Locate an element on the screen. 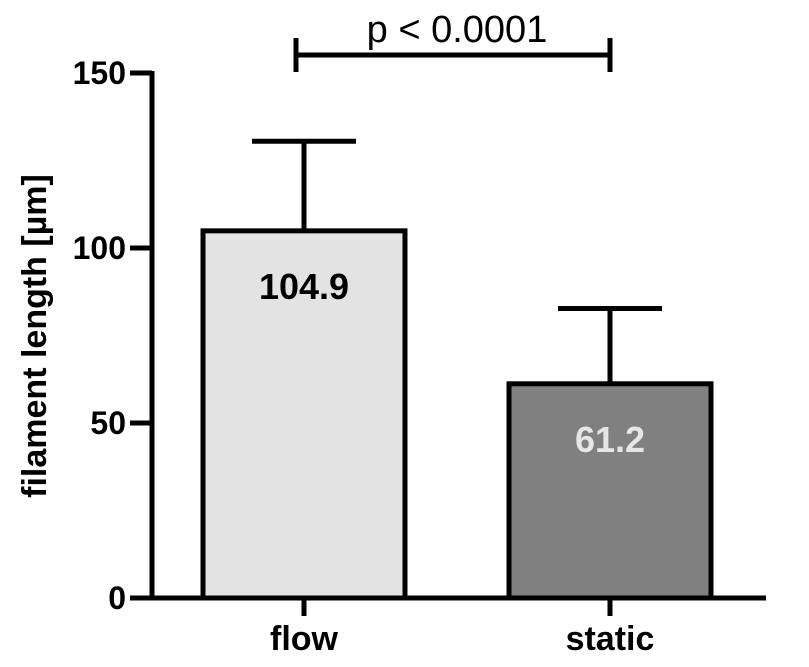 The image size is (809, 667). category-label-static: static is located at coordinates (610, 639).